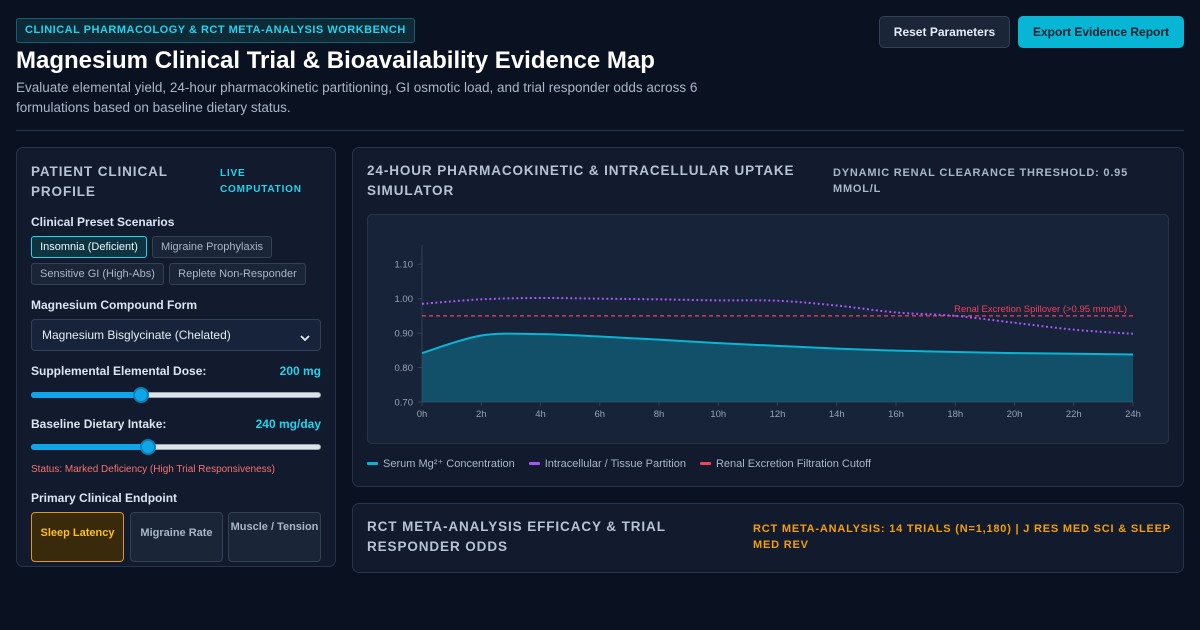 This screenshot has width=1200, height=630. What do you see at coordinates (99, 424) in the screenshot?
I see `diet-label: Baseline Dietary Intake:` at bounding box center [99, 424].